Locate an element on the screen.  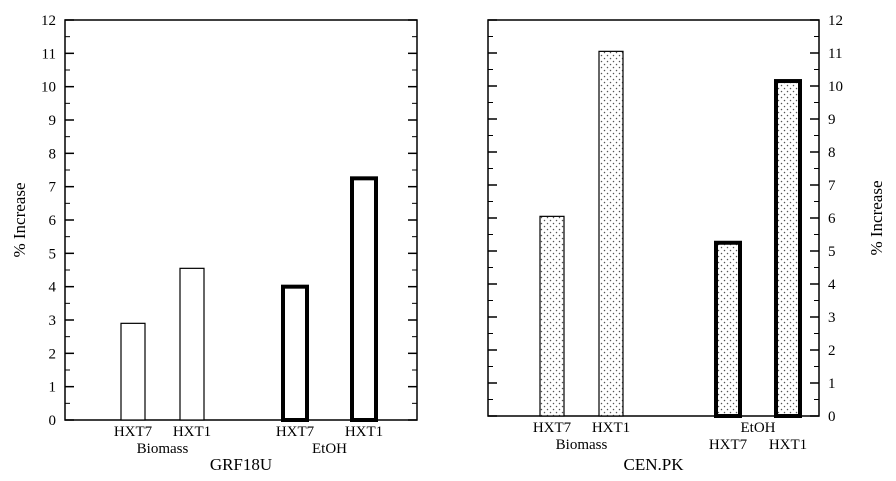
bar-left-biomass-hxt1 is located at coordinates (192, 344).